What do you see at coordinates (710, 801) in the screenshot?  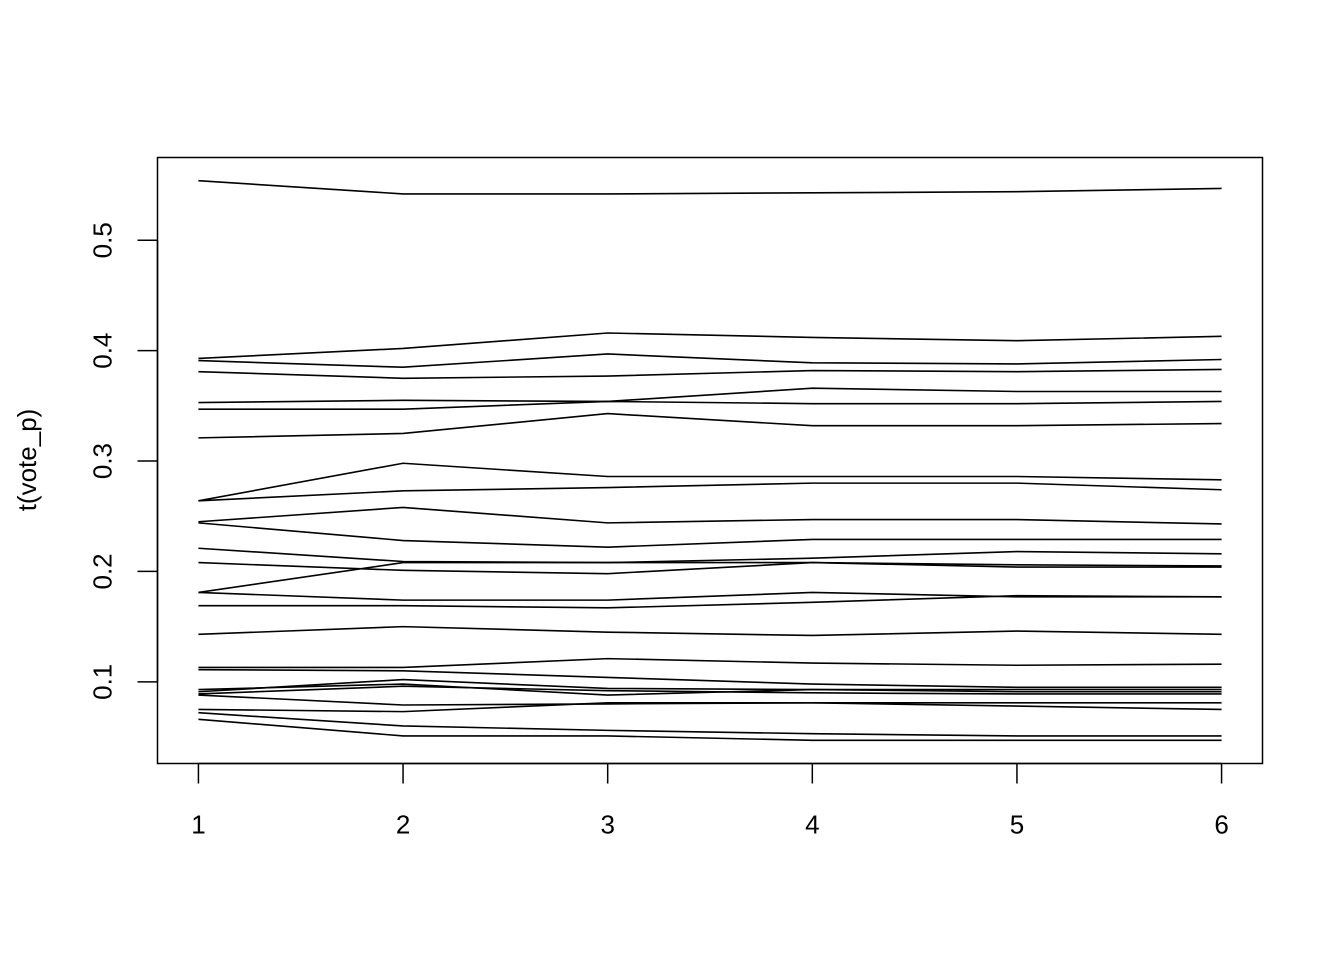 I see `x-axis: 1 2 3 4 5 6` at bounding box center [710, 801].